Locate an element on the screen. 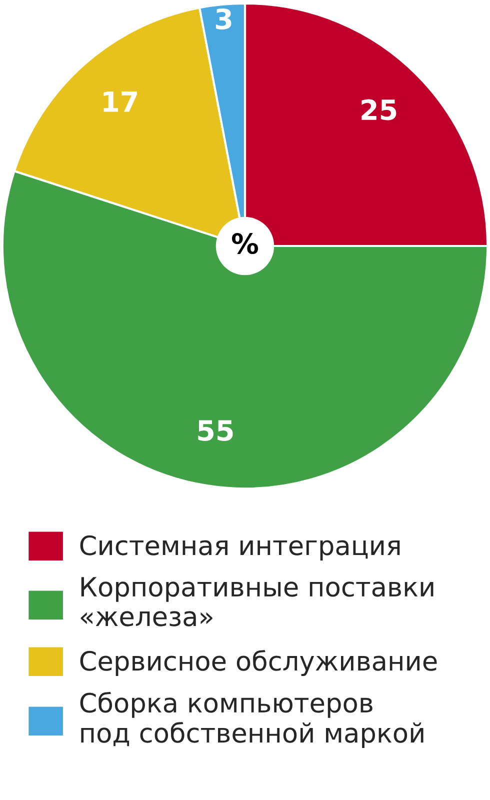 This screenshot has width=490, height=800. data-label: 55 is located at coordinates (215, 430).